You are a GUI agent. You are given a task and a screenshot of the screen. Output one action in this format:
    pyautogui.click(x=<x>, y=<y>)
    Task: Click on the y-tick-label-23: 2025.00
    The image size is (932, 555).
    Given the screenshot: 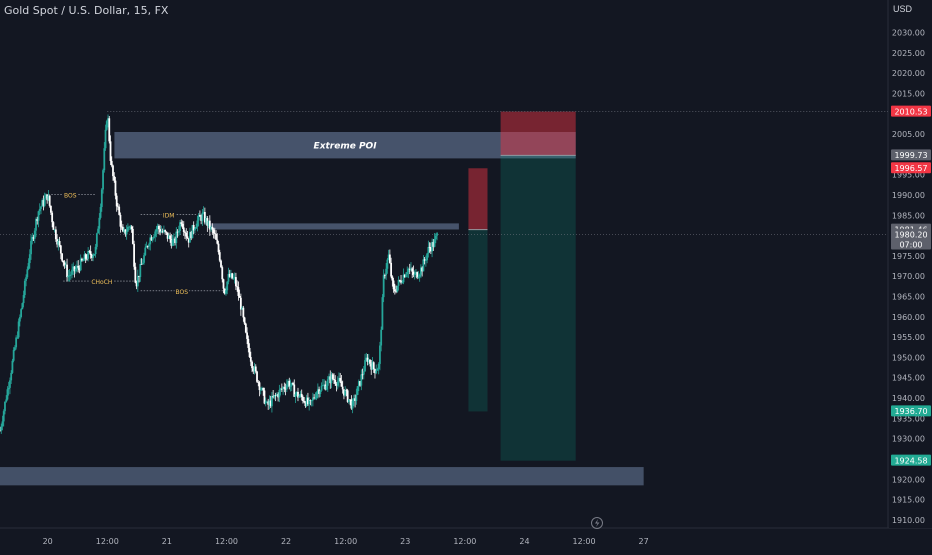 What is the action you would take?
    pyautogui.click(x=908, y=53)
    